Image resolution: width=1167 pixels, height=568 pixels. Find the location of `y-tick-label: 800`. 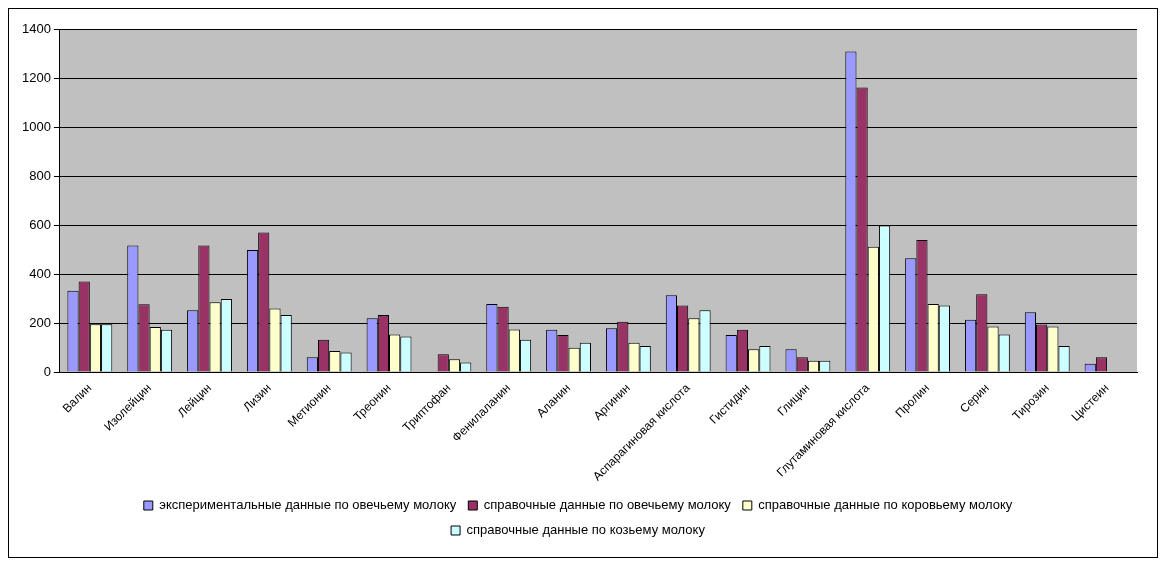

y-tick-label: 800 is located at coordinates (40, 175).